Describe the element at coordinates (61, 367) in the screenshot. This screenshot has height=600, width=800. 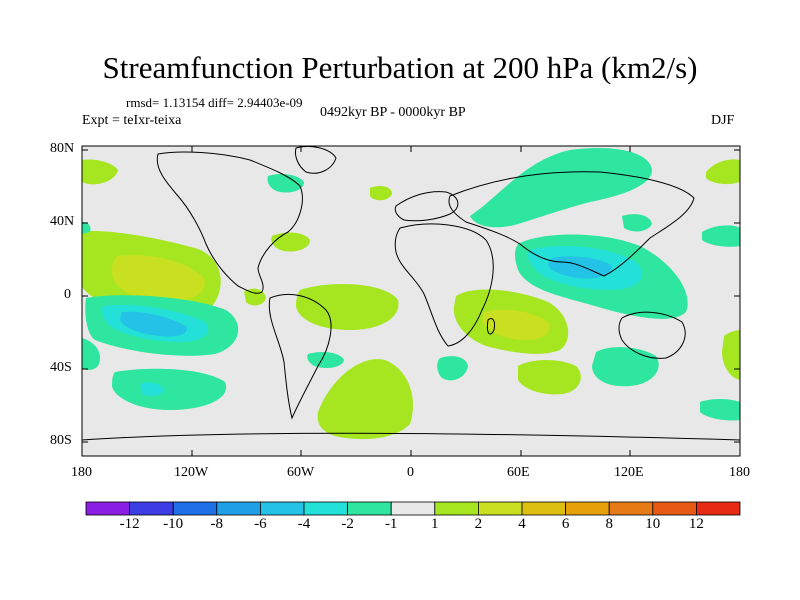
I see `lat-tick-label: 40S` at that location.